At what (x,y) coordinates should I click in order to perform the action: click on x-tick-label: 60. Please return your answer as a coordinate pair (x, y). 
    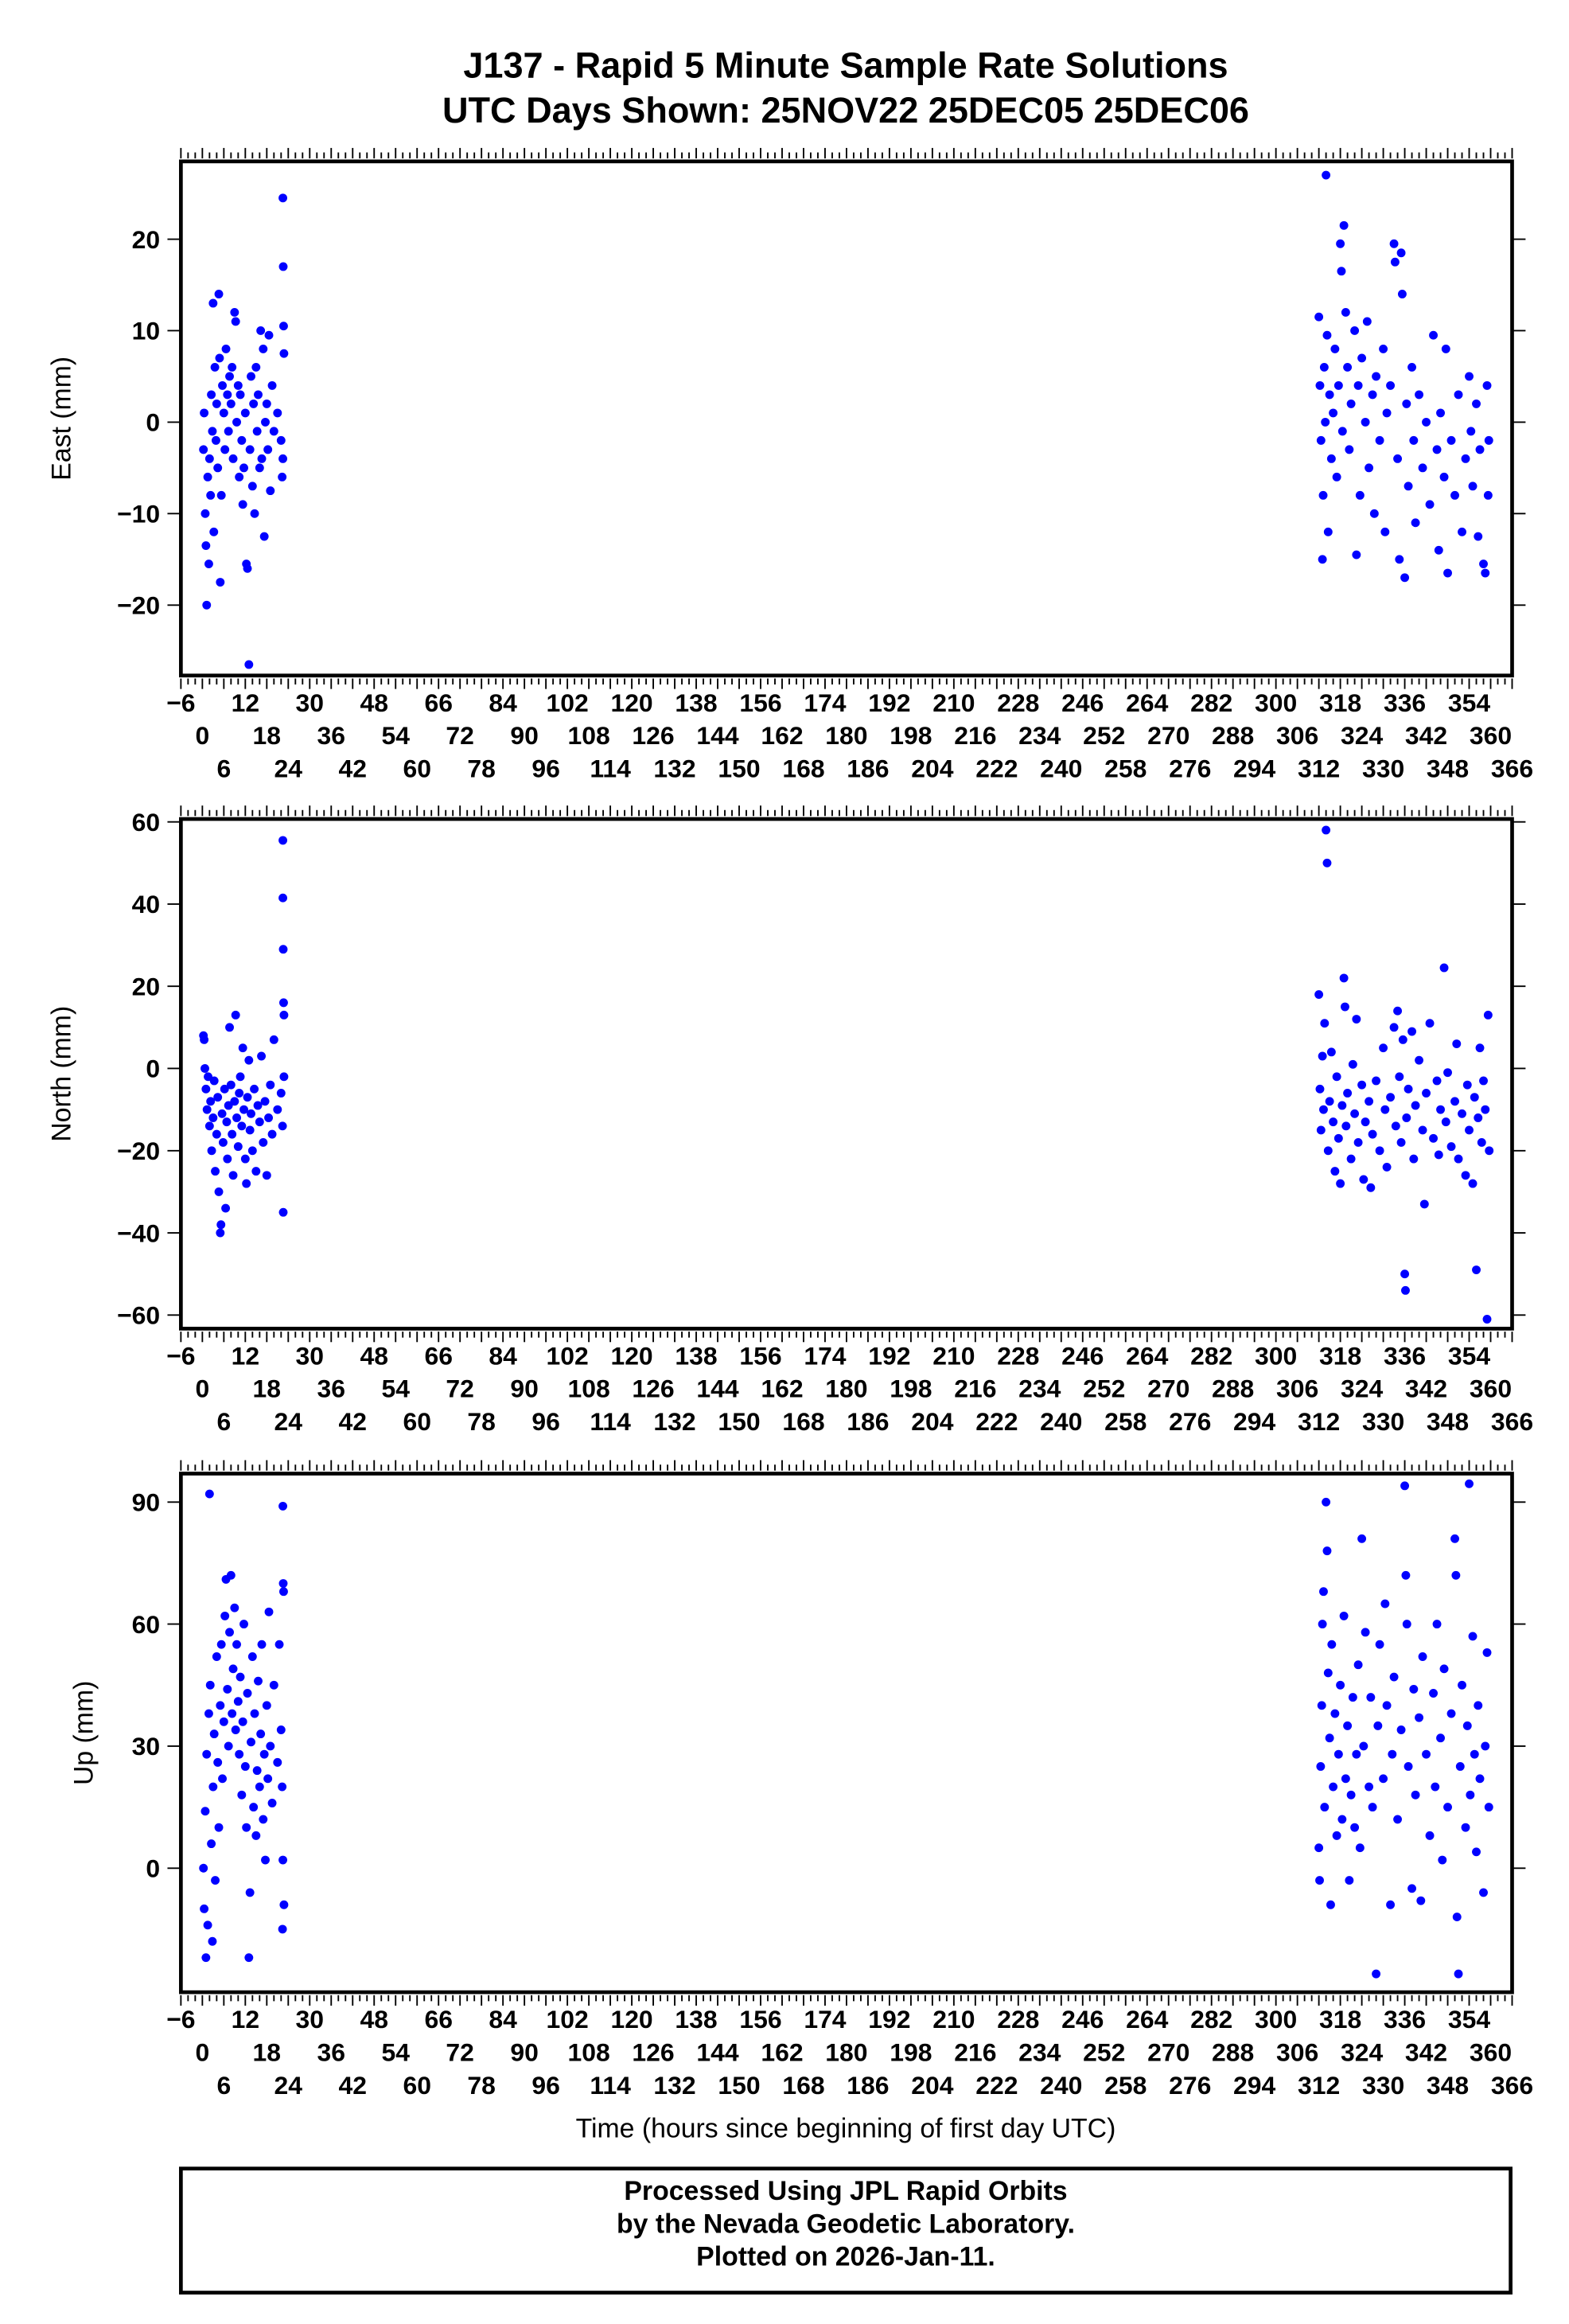
    Looking at the image, I should click on (417, 2085).